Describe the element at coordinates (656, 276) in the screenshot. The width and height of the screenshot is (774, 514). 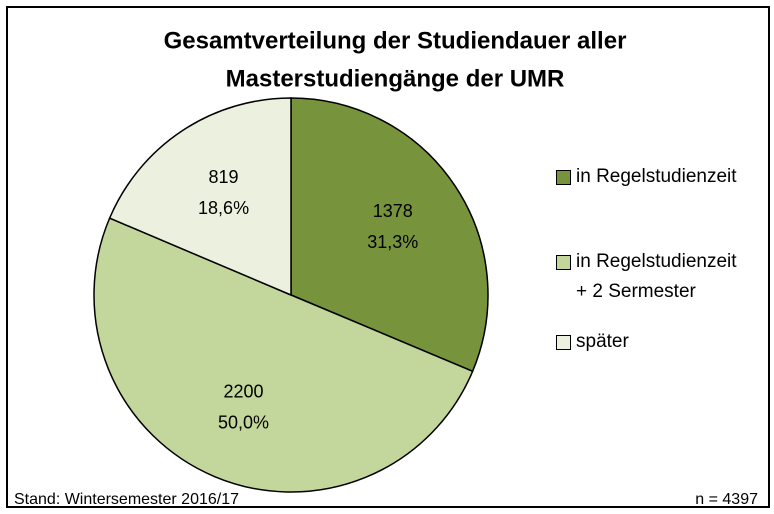
I see `legend-label: in Regelstudienzeit + 2 Sermester` at that location.